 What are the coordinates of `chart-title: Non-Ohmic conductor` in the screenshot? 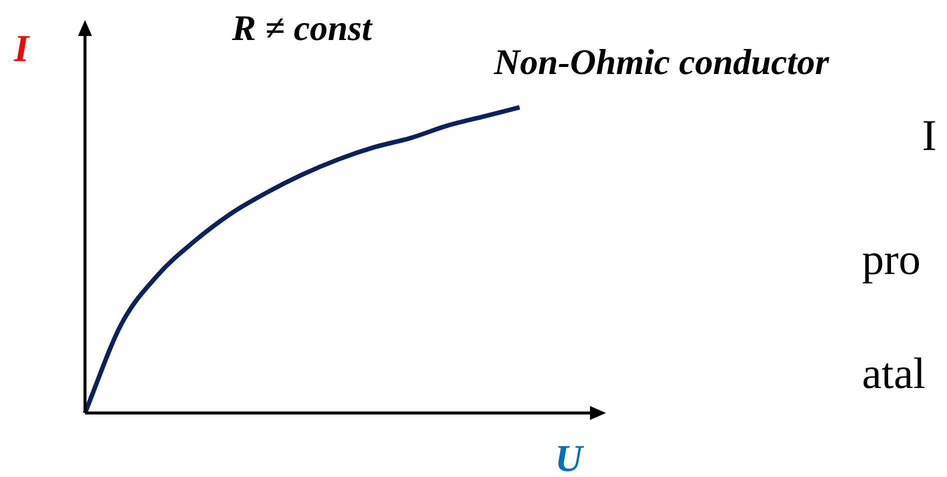 It's located at (662, 62).